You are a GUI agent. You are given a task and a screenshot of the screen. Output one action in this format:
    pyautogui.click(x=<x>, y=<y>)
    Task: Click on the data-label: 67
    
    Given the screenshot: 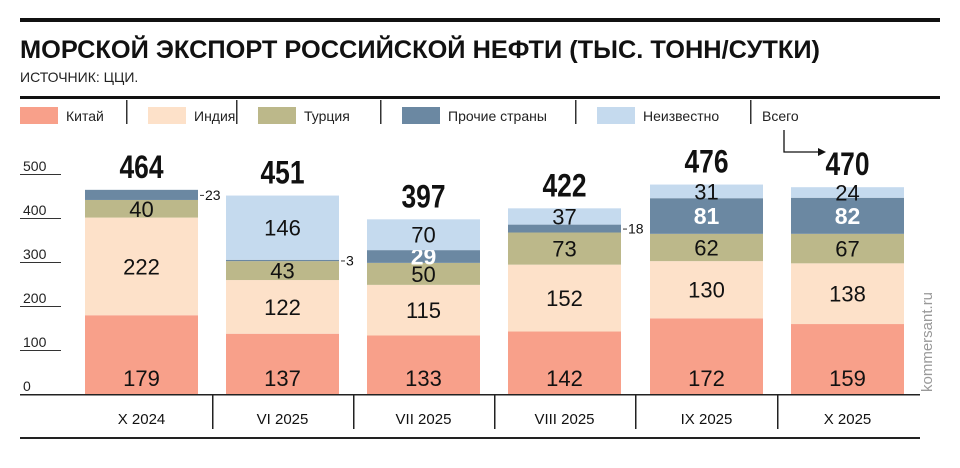 What is the action you would take?
    pyautogui.click(x=847, y=249)
    